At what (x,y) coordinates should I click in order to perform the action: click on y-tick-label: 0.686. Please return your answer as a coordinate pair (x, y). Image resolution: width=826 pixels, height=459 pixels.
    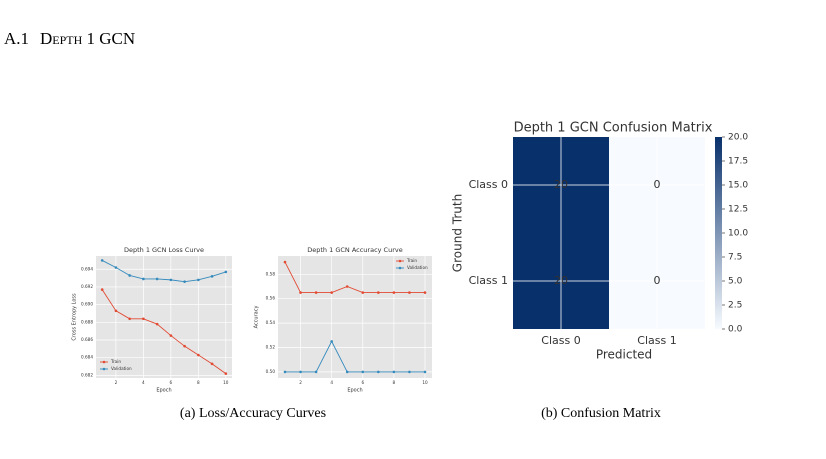
    Looking at the image, I should click on (87, 339).